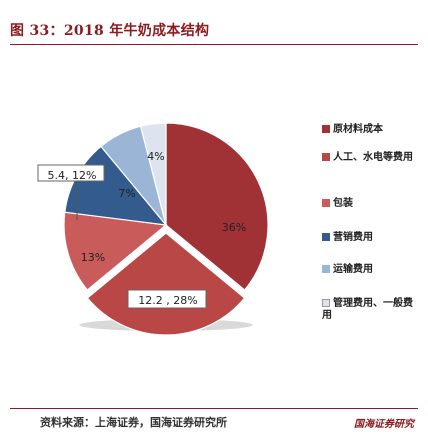  What do you see at coordinates (214, 408) in the screenshot?
I see `footer-divider` at bounding box center [214, 408].